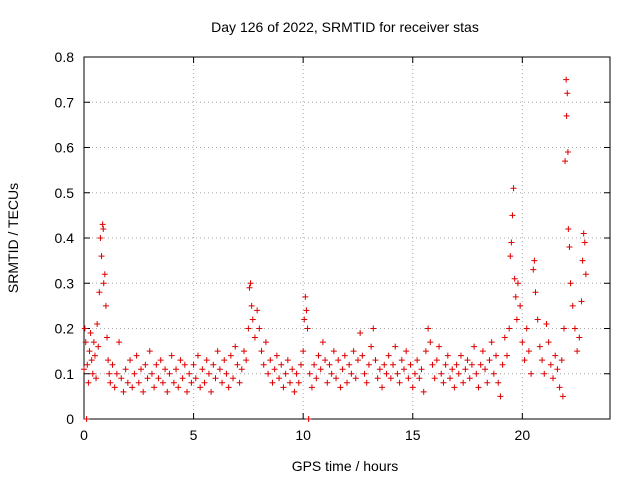  What do you see at coordinates (65, 374) in the screenshot?
I see `y-tick-label: 0.1` at bounding box center [65, 374].